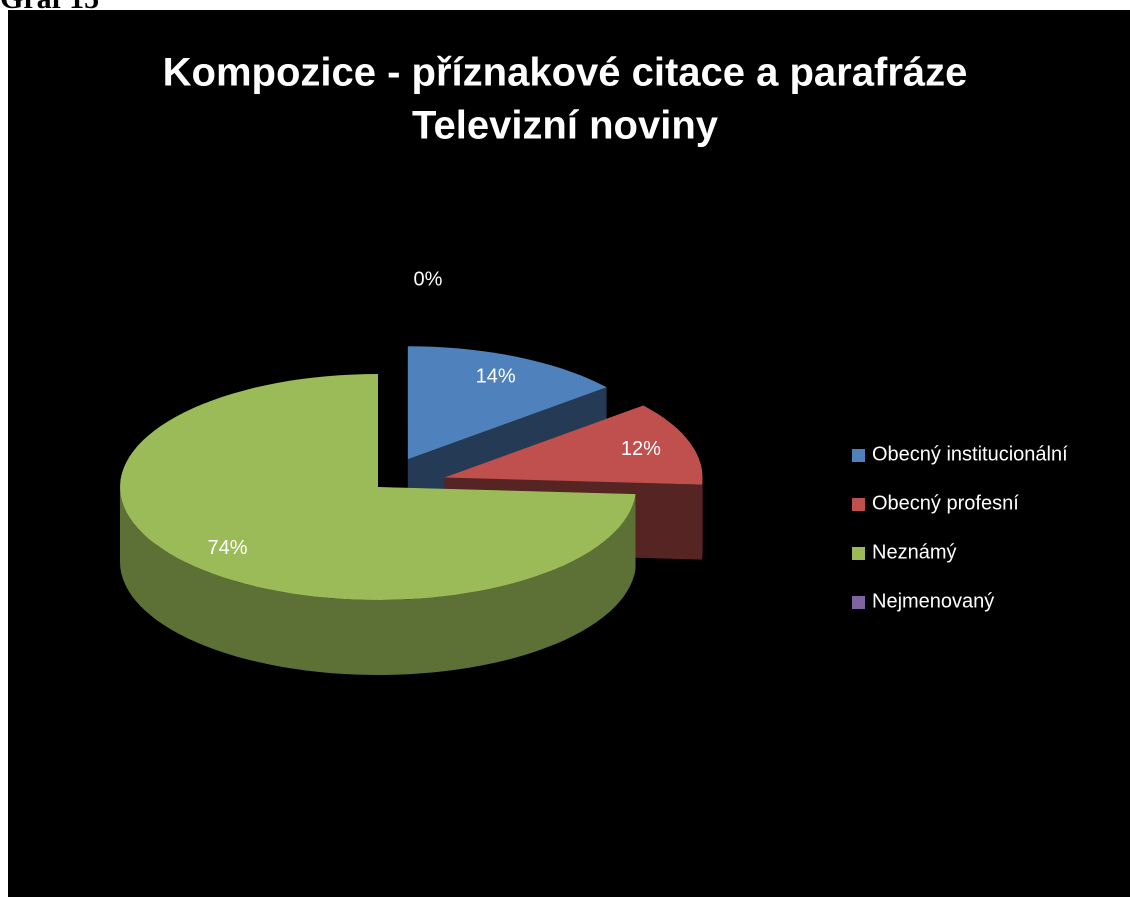 The height and width of the screenshot is (897, 1130). I want to click on legend-label: Obecný institucionální, so click(970, 454).